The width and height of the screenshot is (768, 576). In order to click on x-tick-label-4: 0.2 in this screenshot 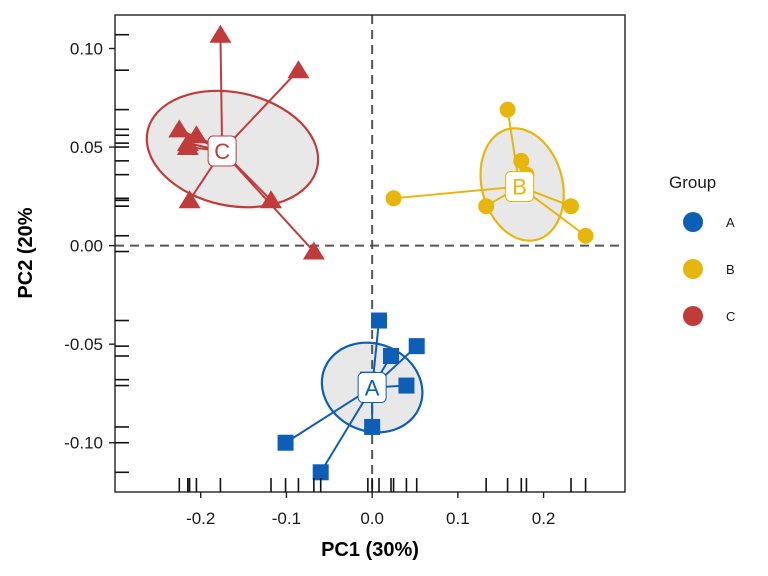, I will do `click(544, 518)`.